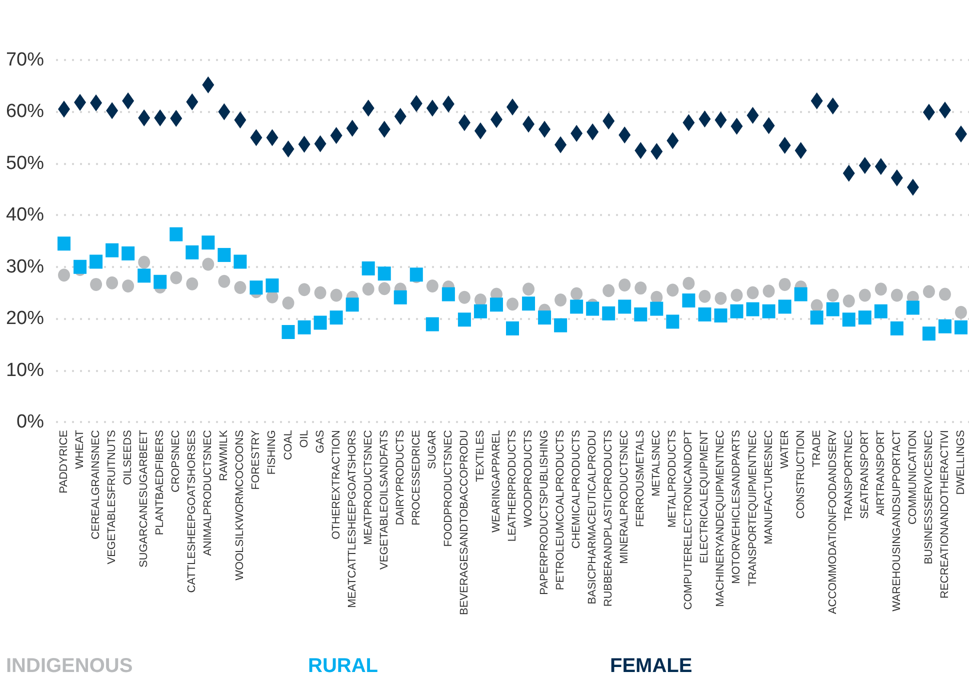 This screenshot has width=969, height=680. What do you see at coordinates (69, 666) in the screenshot?
I see `text: INDIGENOUS` at bounding box center [69, 666].